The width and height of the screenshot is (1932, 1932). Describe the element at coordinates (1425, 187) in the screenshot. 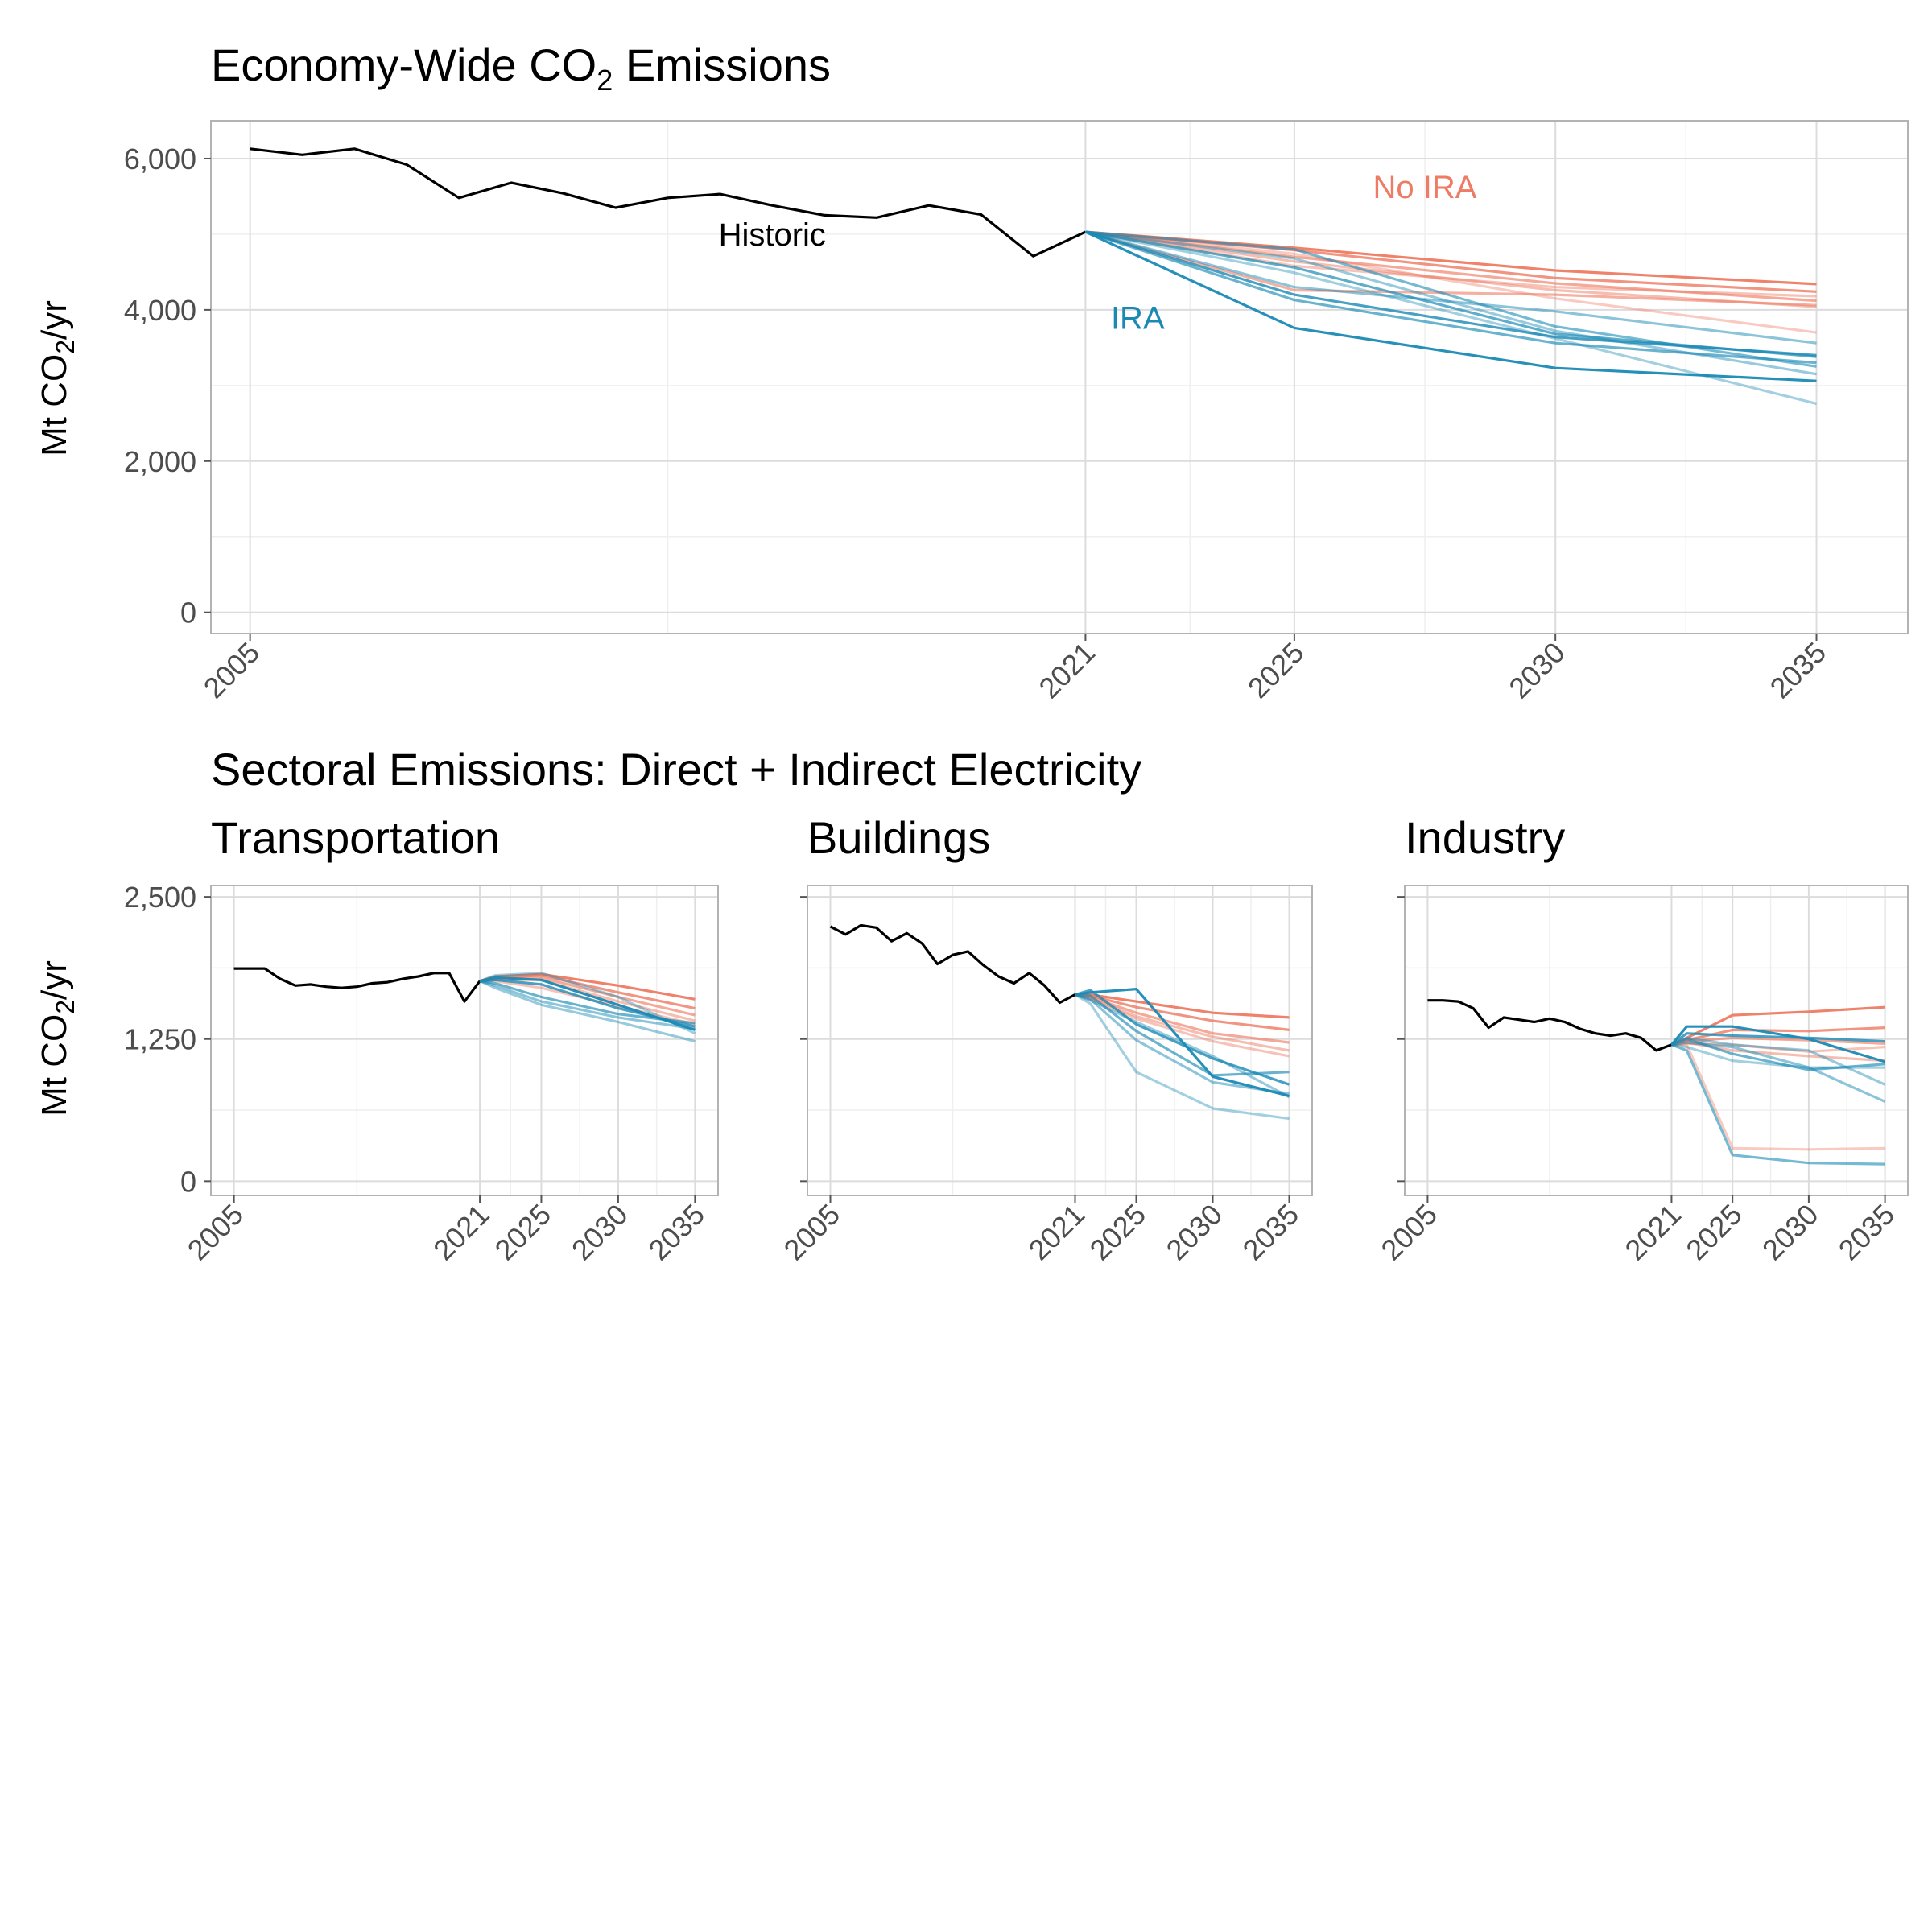

I see `annotation-no-ira: No IRA` at that location.